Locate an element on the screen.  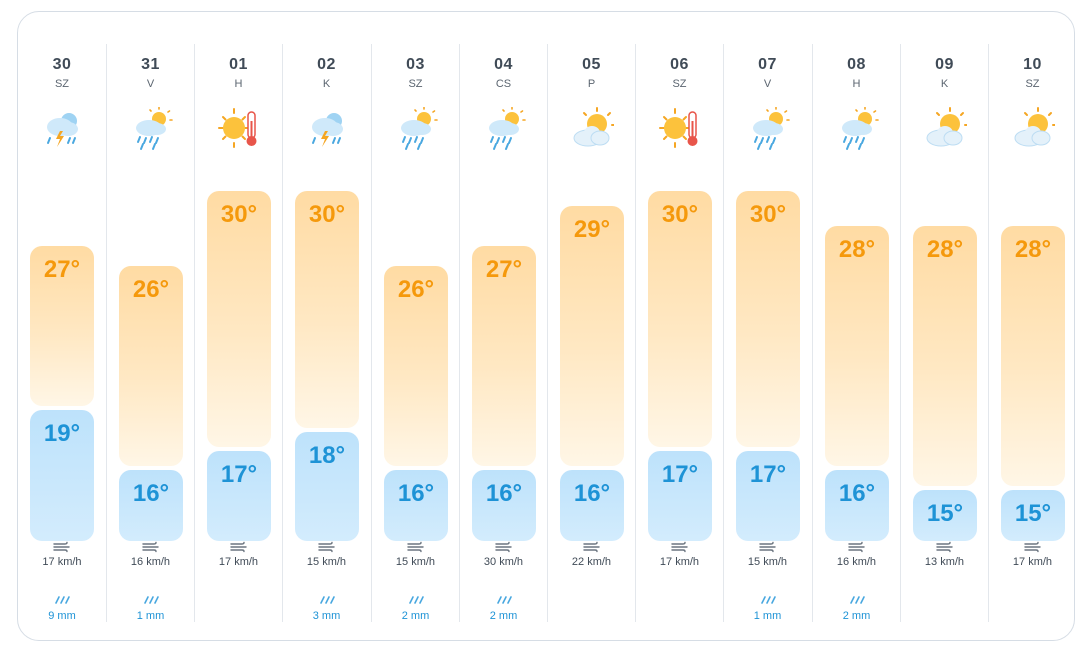
wind-speed: 15 km/h is located at coordinates (326, 562).